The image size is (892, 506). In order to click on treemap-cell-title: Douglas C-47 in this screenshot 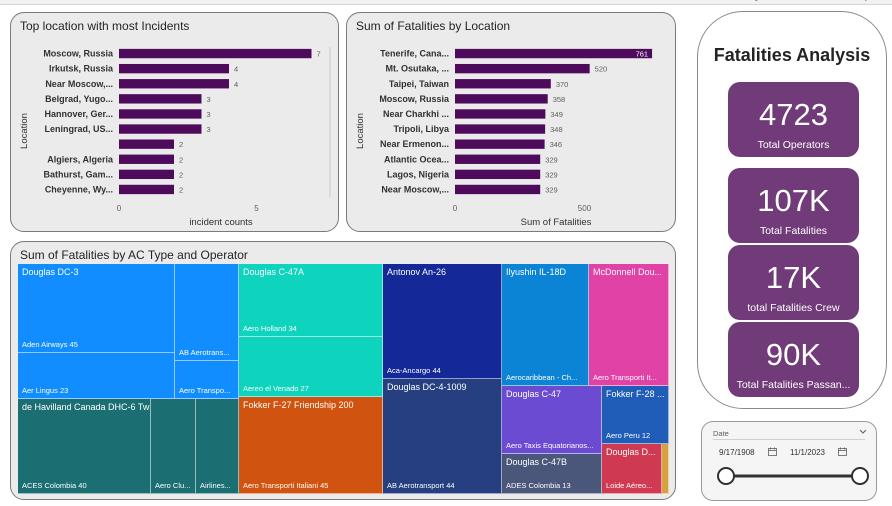, I will do `click(534, 394)`.